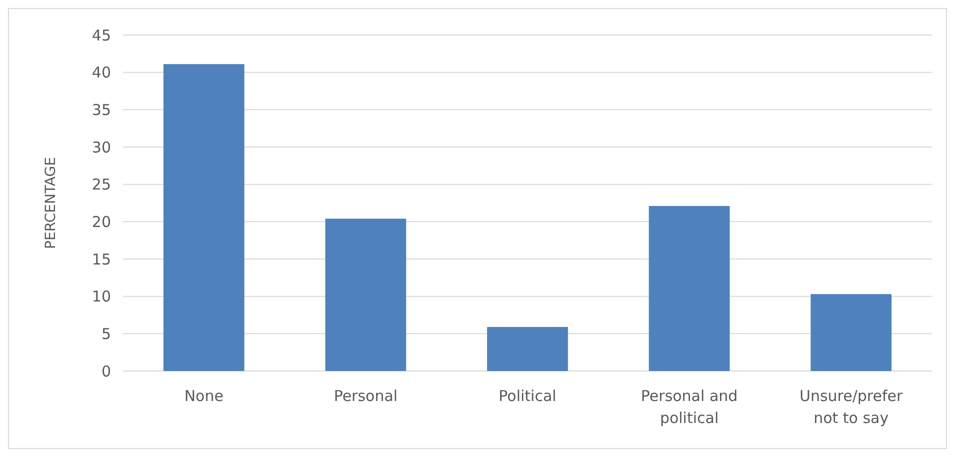  What do you see at coordinates (101, 109) in the screenshot?
I see `y-tick-label: 35` at bounding box center [101, 109].